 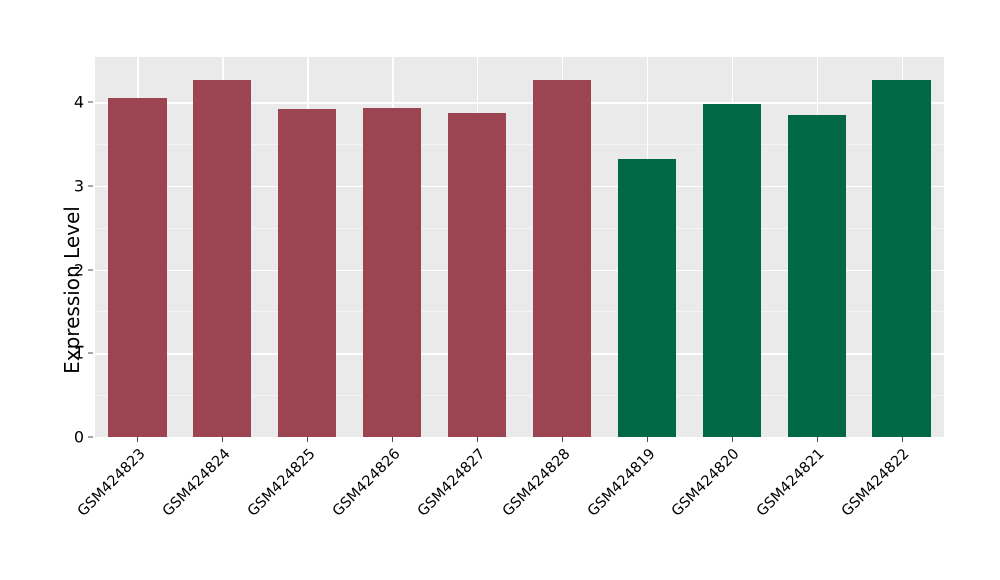 What do you see at coordinates (137, 267) in the screenshot?
I see `bar-GSM424823` at bounding box center [137, 267].